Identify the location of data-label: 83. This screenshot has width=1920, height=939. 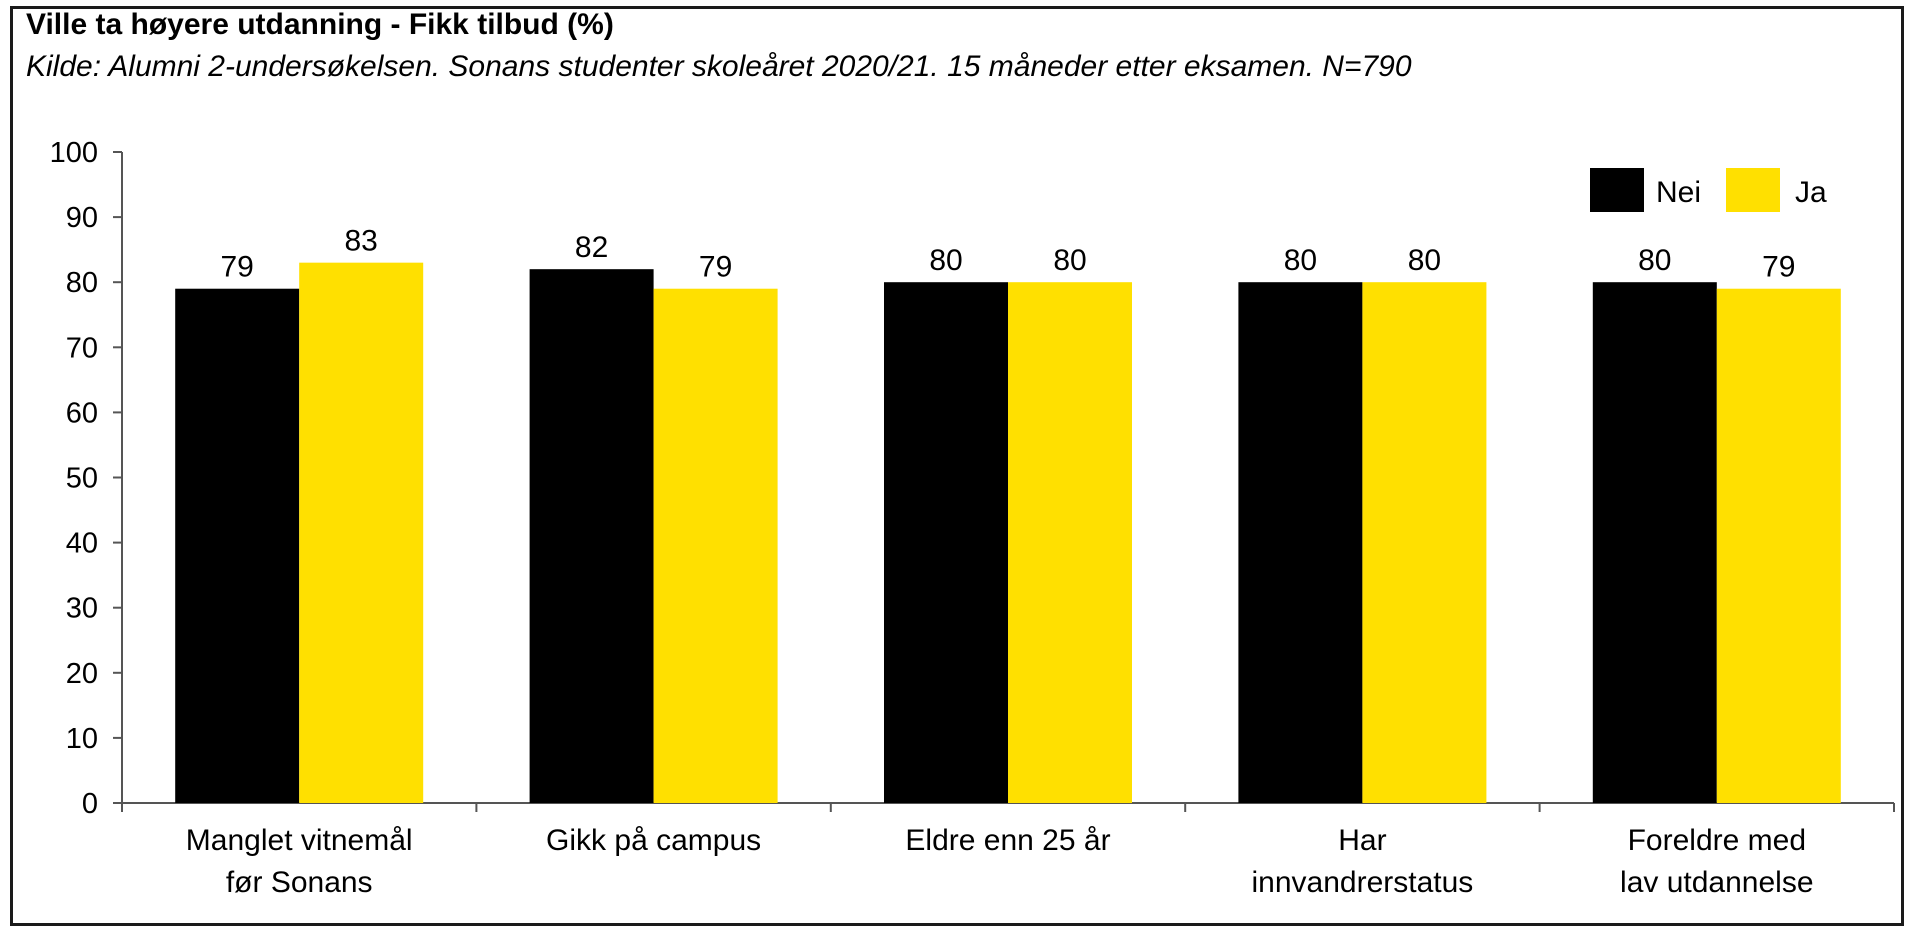
(361, 241).